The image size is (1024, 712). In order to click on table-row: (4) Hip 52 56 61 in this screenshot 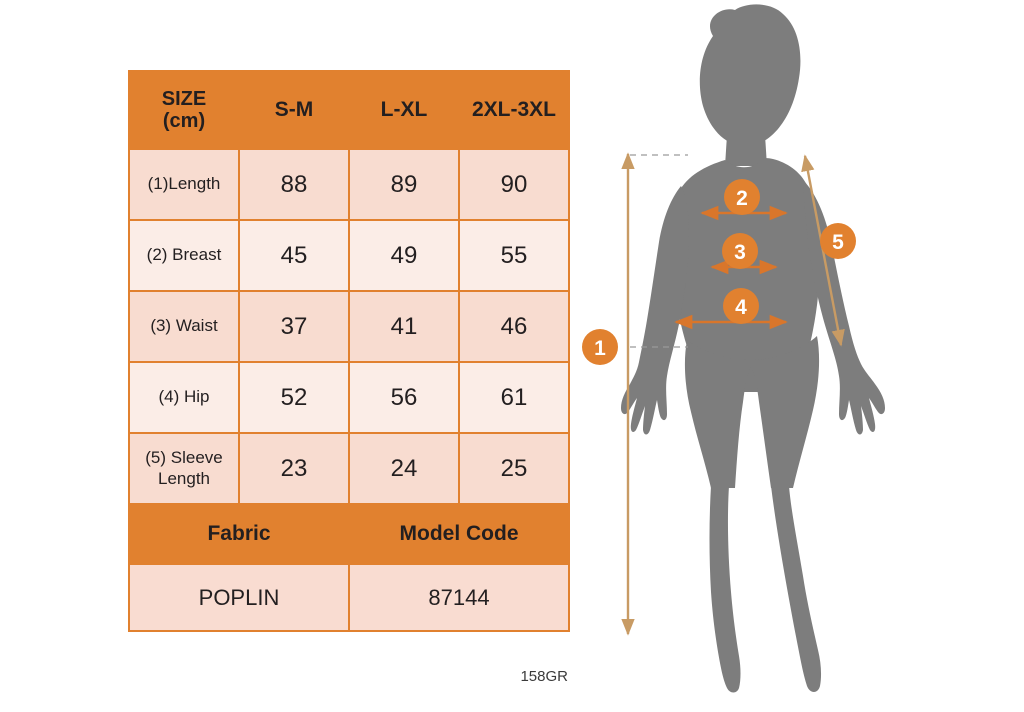, I will do `click(349, 397)`.